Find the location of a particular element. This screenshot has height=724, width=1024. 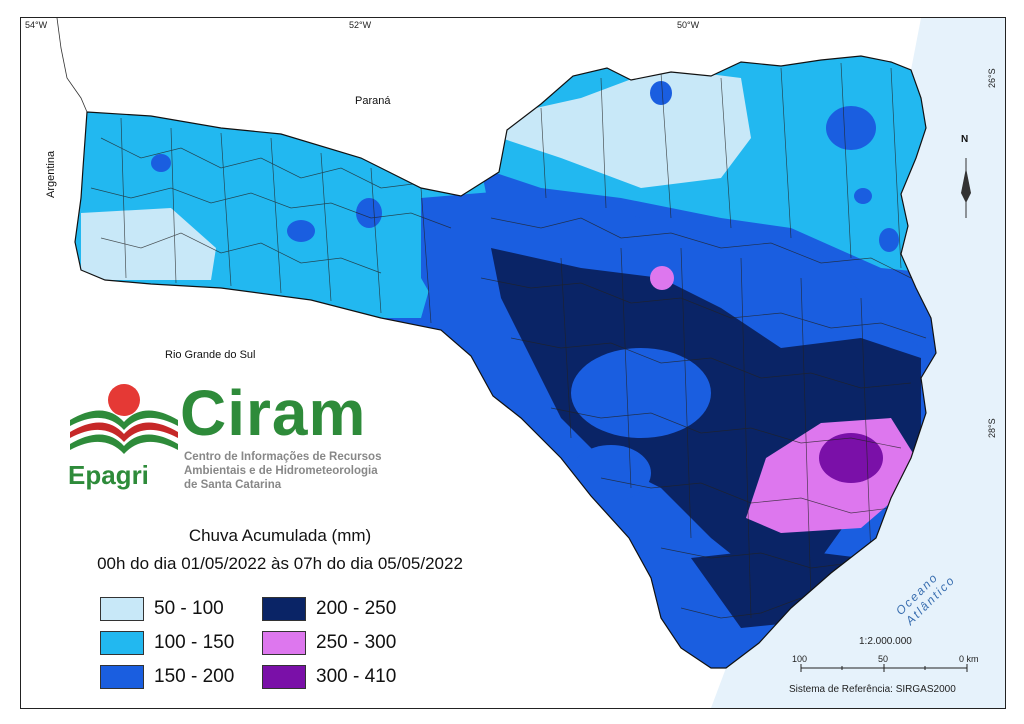

epagri-emblem-icon is located at coordinates (124, 419).